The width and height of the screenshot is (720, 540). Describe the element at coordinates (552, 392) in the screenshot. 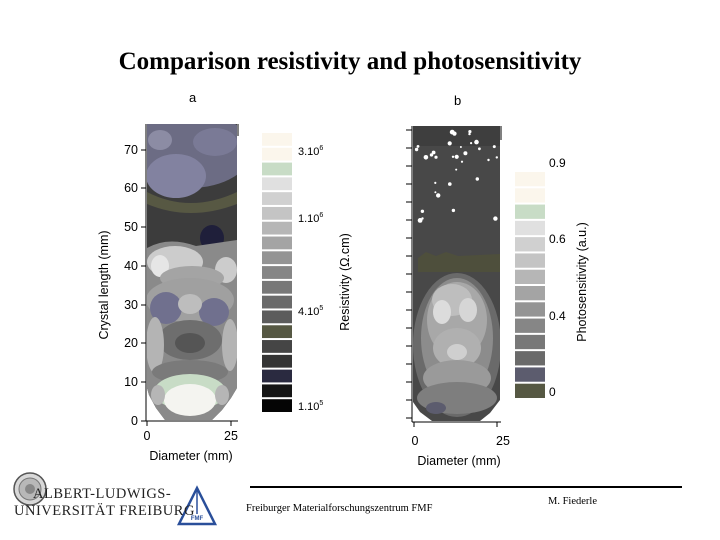

I see `colorbar-b-label-4: 0` at that location.